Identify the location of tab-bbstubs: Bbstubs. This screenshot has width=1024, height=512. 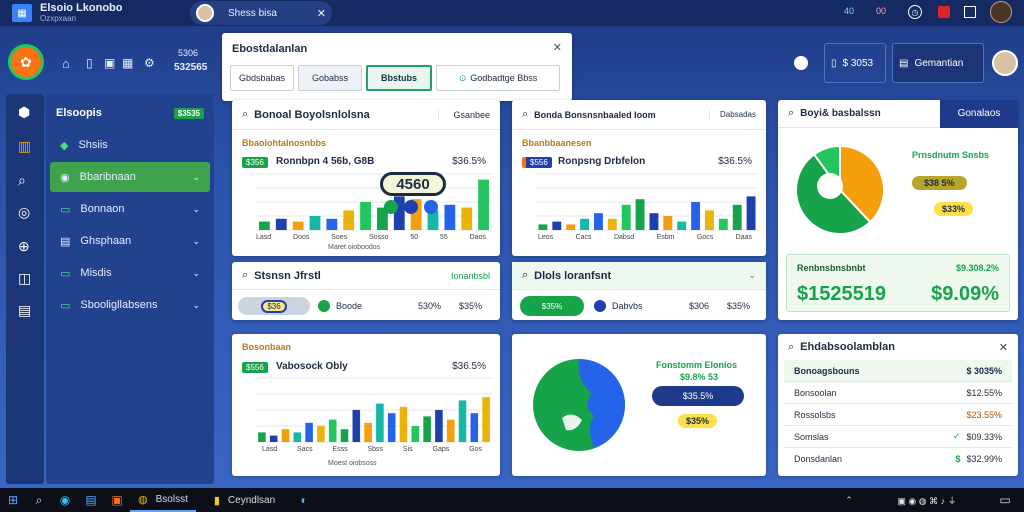
(399, 78).